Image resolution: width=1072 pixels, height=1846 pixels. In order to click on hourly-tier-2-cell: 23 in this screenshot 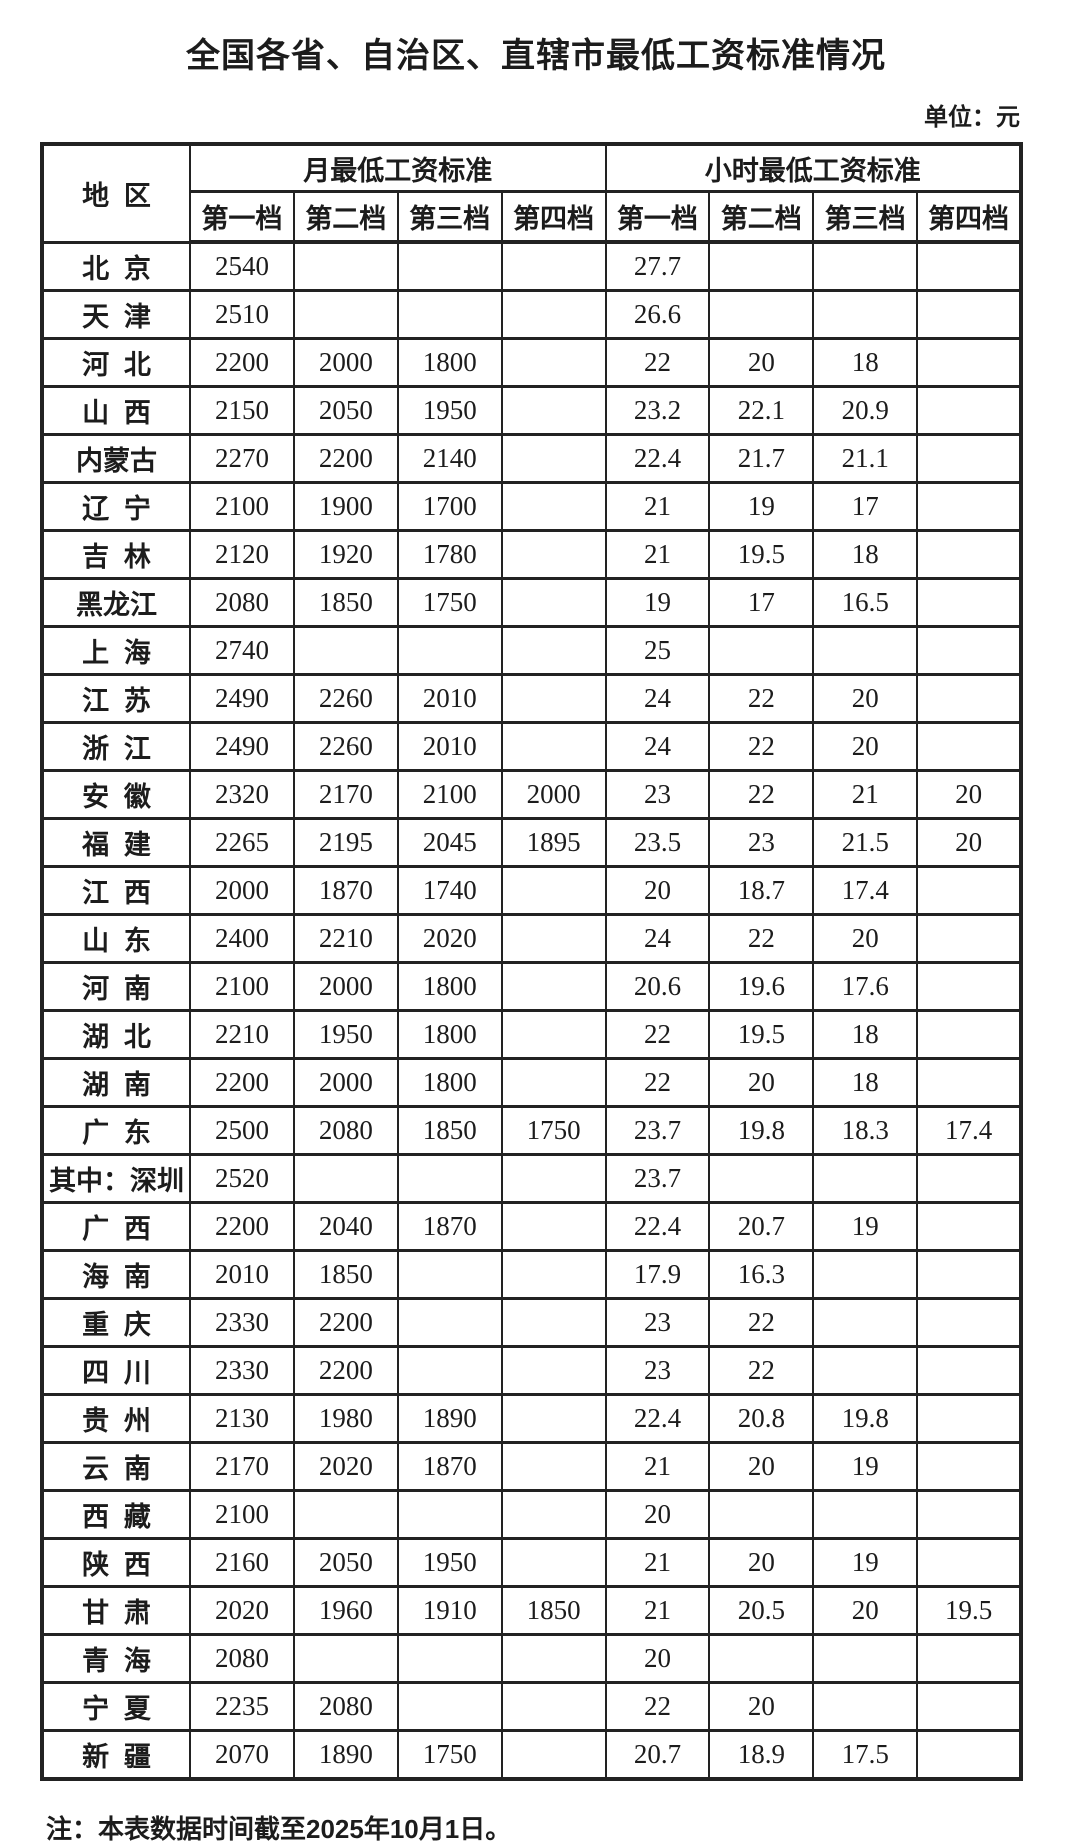, I will do `click(761, 842)`.